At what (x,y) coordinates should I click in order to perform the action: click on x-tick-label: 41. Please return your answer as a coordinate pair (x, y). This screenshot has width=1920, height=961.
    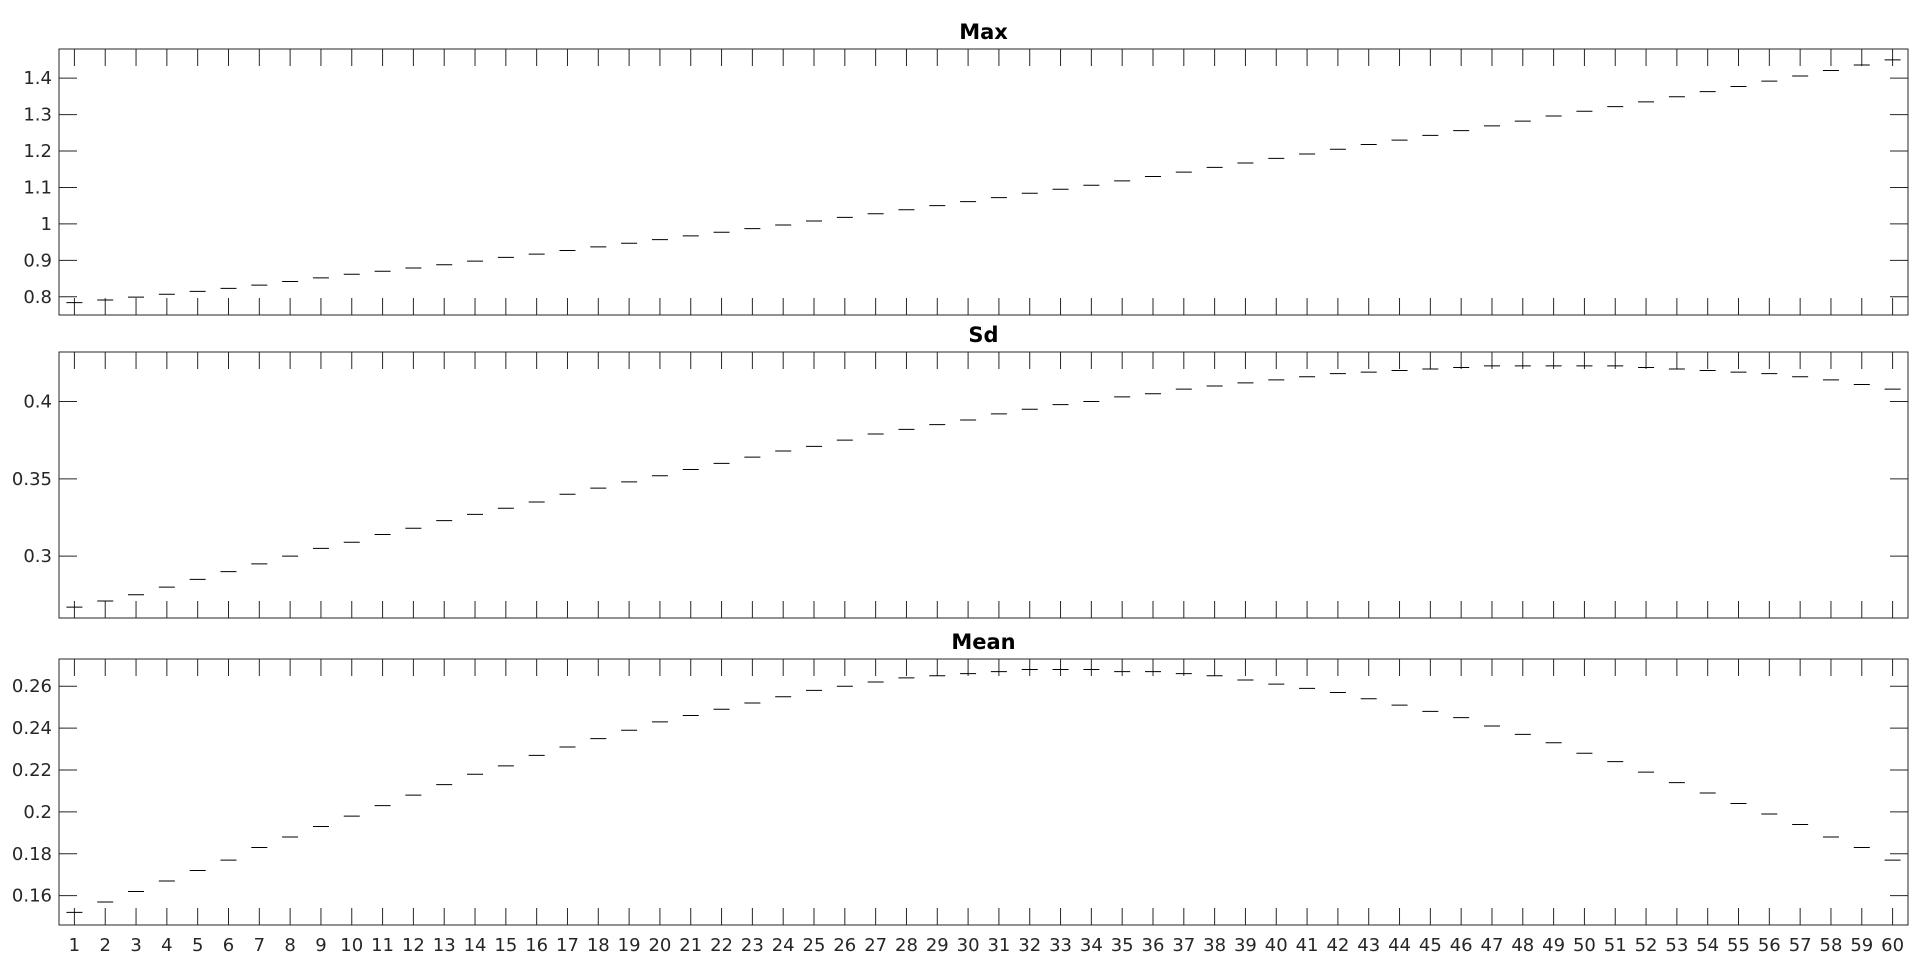
    Looking at the image, I should click on (1307, 945).